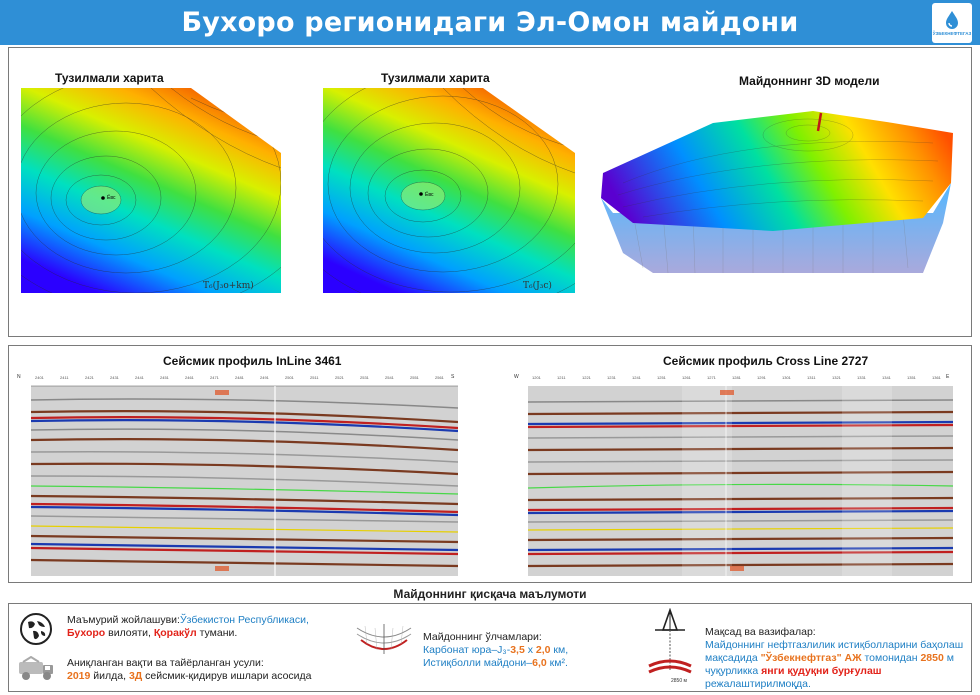 The width and height of the screenshot is (980, 695). Describe the element at coordinates (809, 81) in the screenshot. I see `model-3d-title: Майдоннинг 3D модели` at that location.